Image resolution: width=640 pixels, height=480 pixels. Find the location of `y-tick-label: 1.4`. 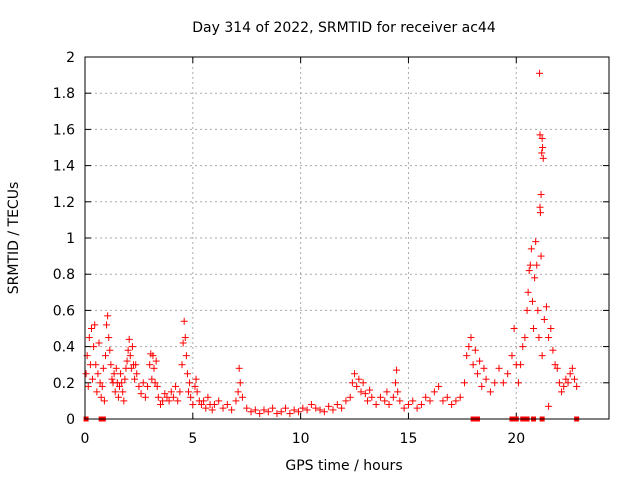

y-tick-label: 1.4 is located at coordinates (64, 167).